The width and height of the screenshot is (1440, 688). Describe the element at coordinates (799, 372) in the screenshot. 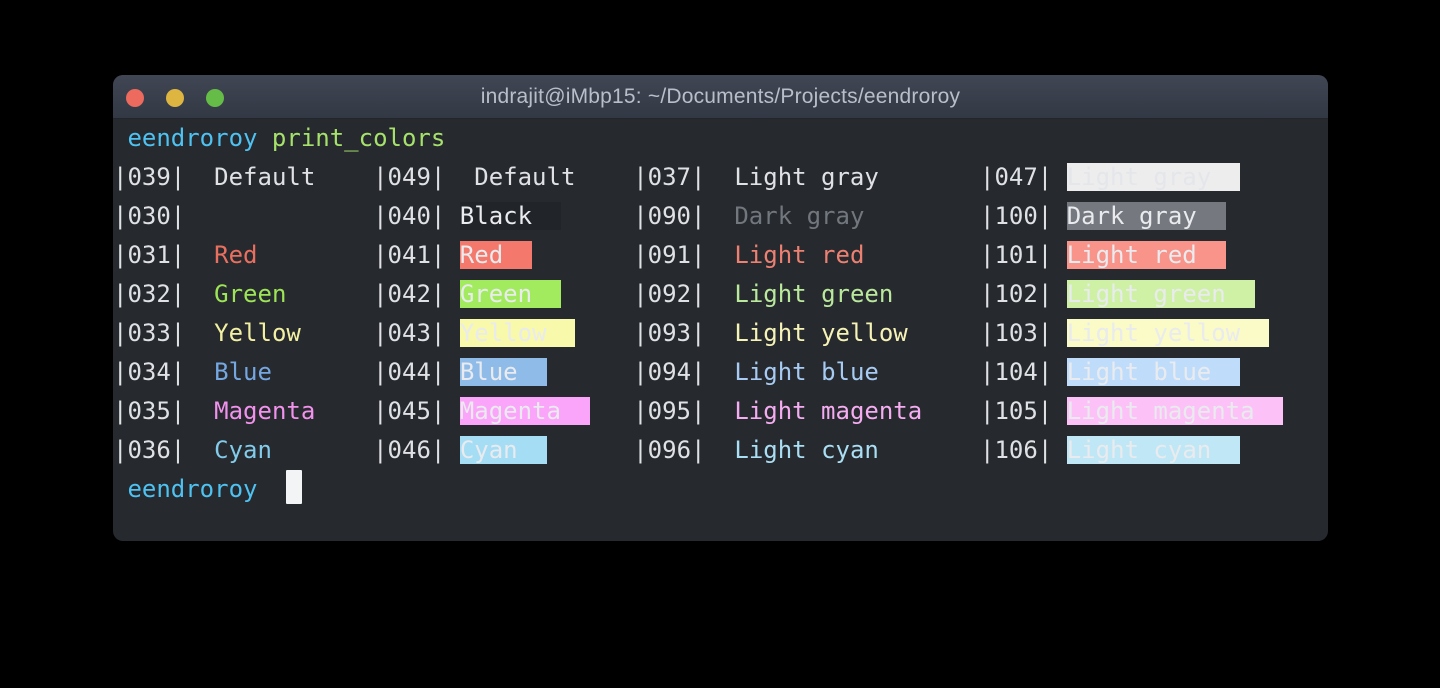

I see `color-swatch-094: Light blue` at that location.